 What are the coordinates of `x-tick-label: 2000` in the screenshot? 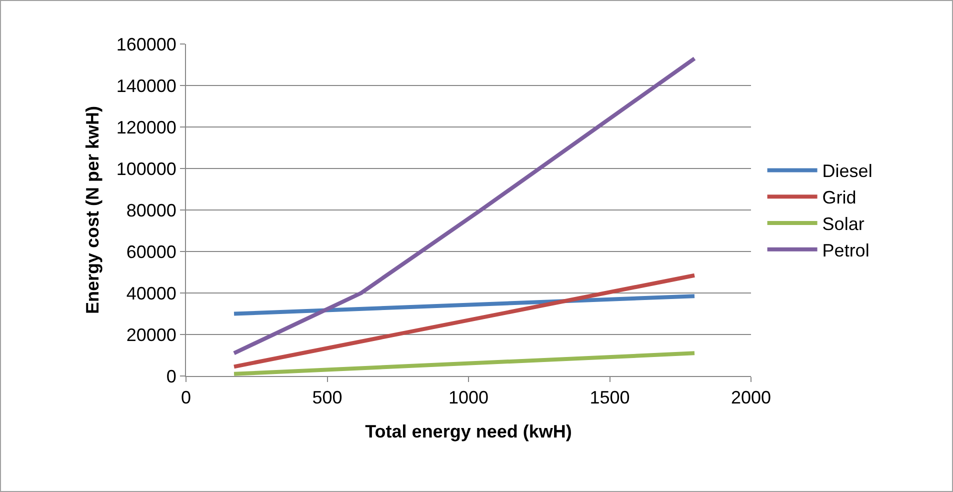 It's located at (751, 398).